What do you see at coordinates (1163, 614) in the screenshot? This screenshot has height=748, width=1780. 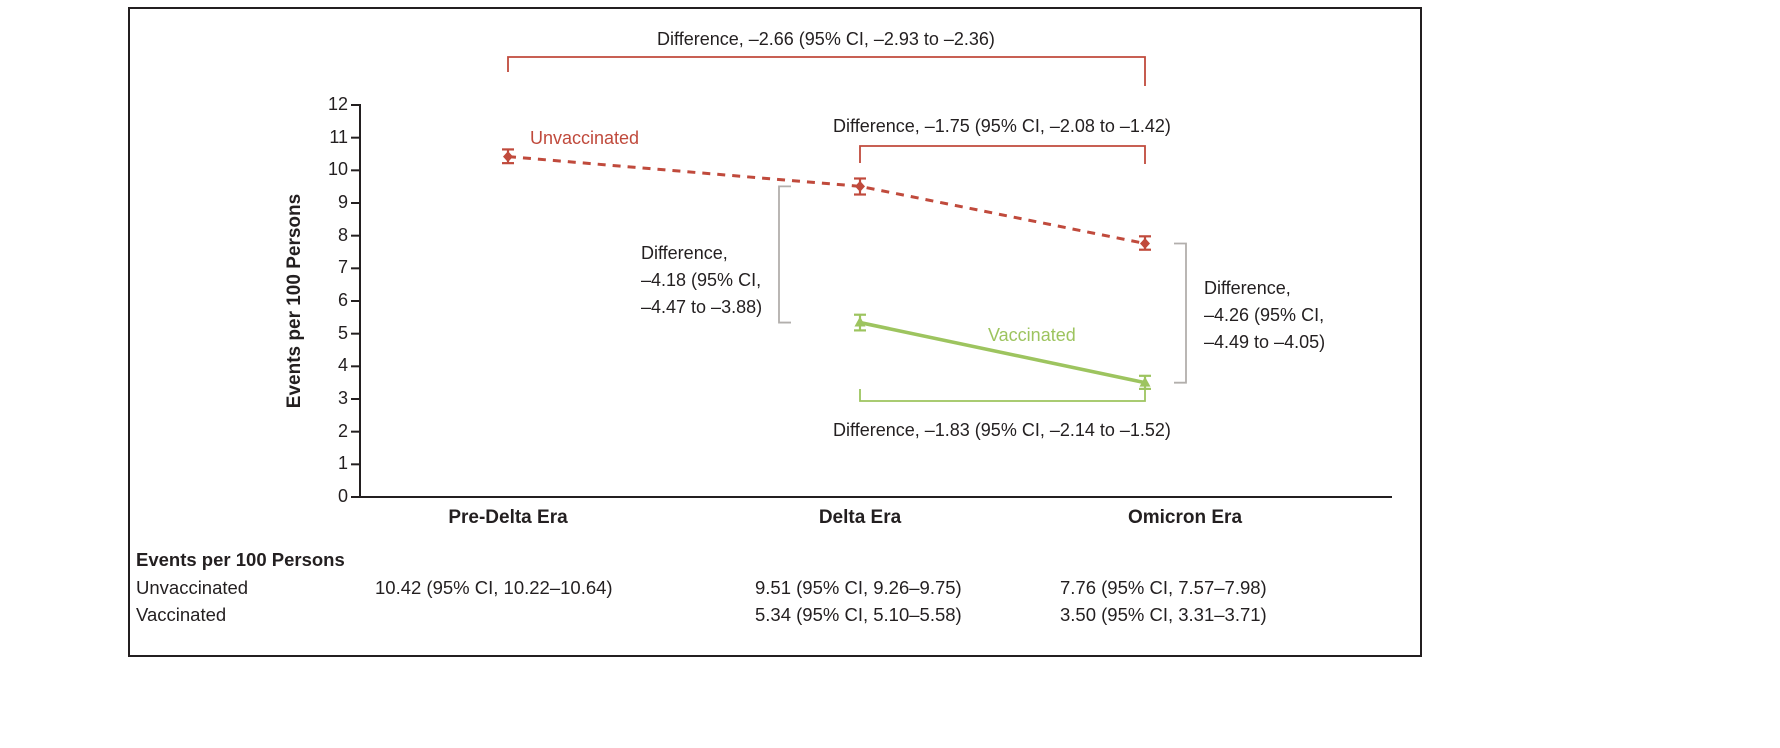 I see `table-cell-omicron: 3.50 (95% CI, 3.31–3.71)` at bounding box center [1163, 614].